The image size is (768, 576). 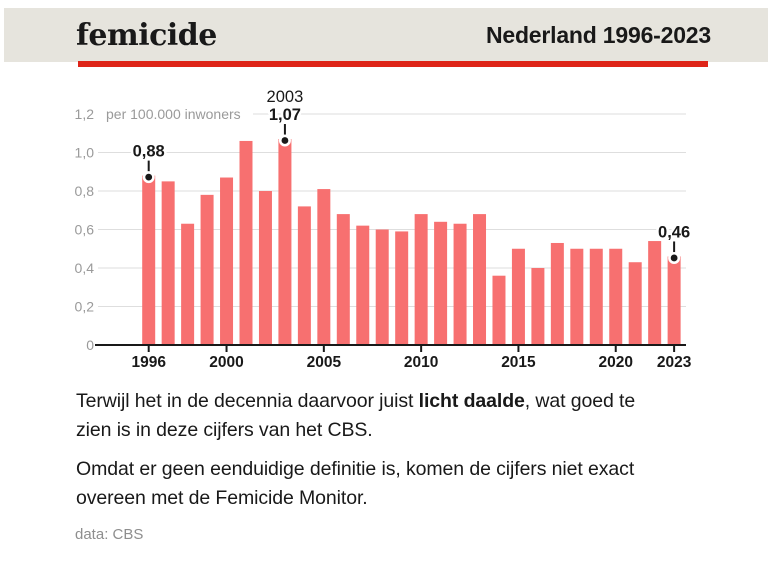 What do you see at coordinates (402, 288) in the screenshot?
I see `bar-2009` at bounding box center [402, 288].